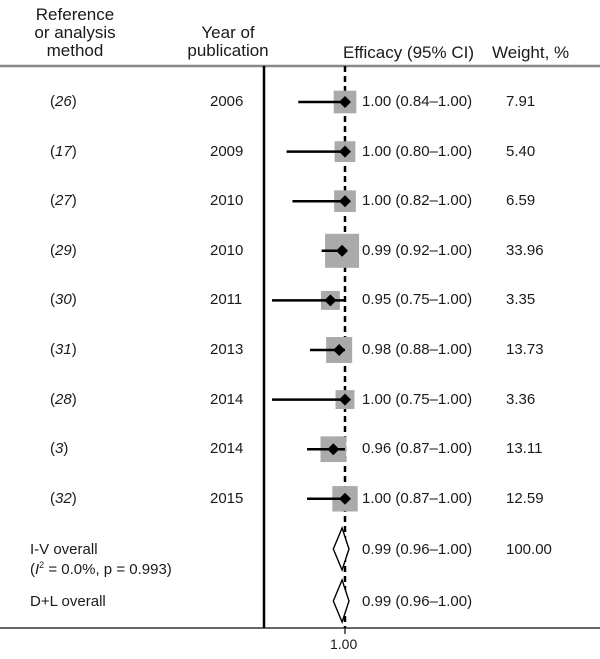 This screenshot has height=659, width=600. I want to click on study-ci-text: 0.98 (0.88–1.00), so click(417, 349).